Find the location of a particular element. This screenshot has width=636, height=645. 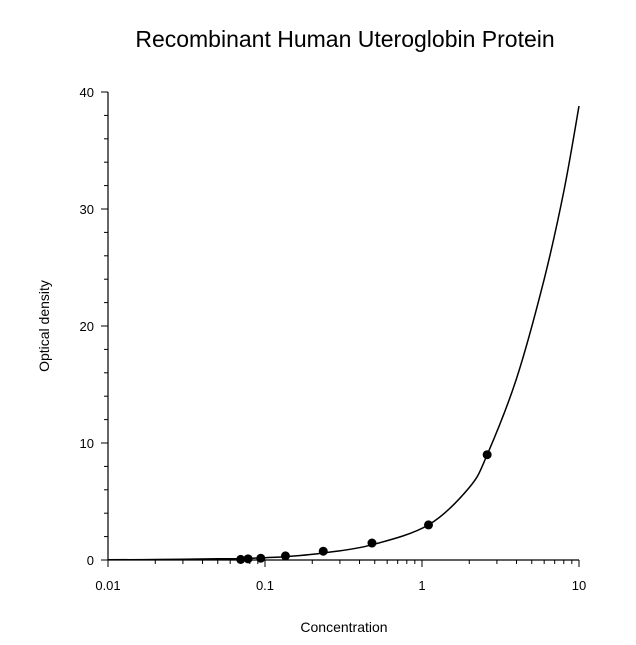

y-tick-label: 40 is located at coordinates (87, 92).